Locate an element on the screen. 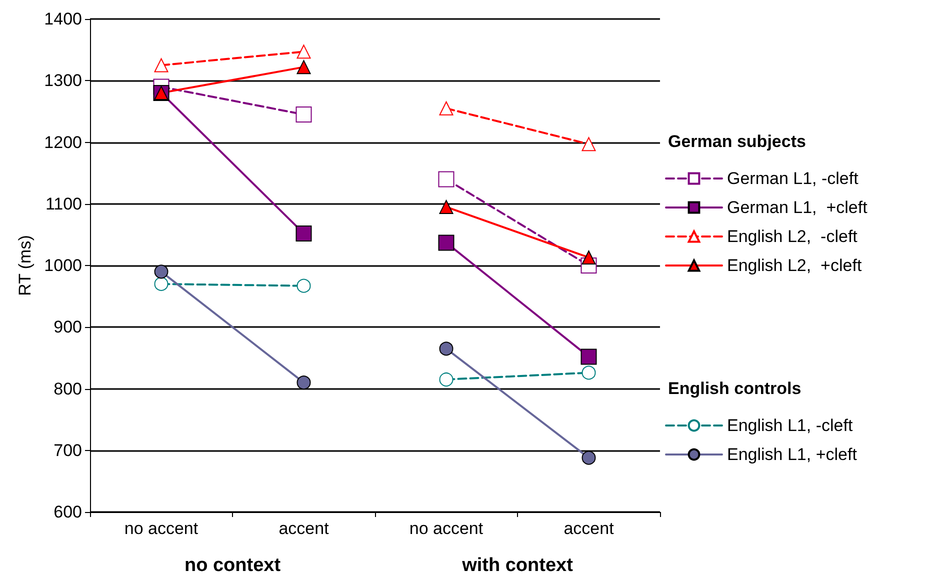 This screenshot has height=583, width=928. y-tick-label: 1300 is located at coordinates (63, 80).